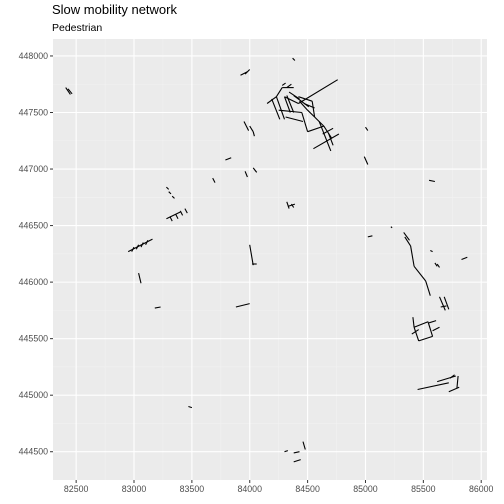 The width and height of the screenshot is (504, 504). I want to click on x-tick-label: 85500, so click(423, 489).